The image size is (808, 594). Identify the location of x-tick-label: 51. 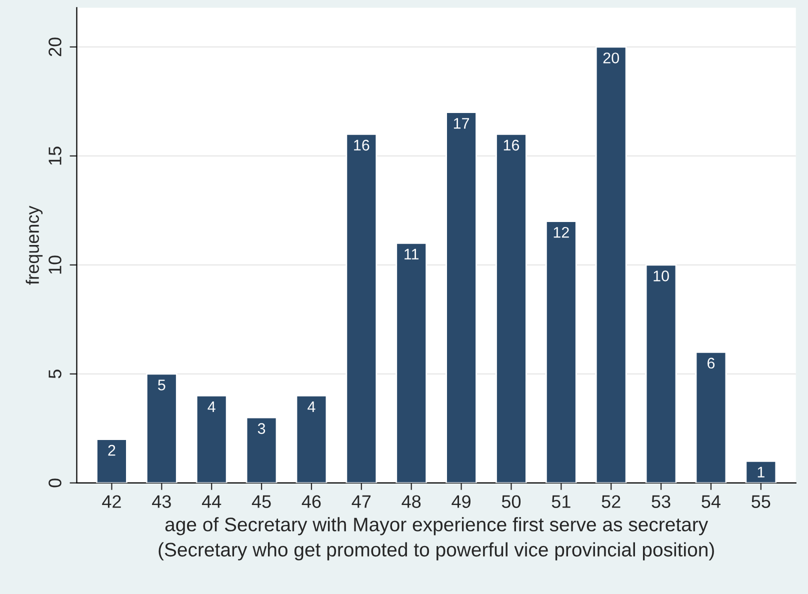
(561, 501).